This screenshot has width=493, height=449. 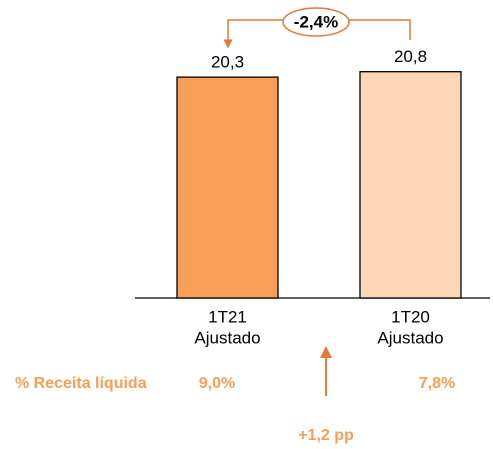 I want to click on value-label: 20,3, so click(x=227, y=62).